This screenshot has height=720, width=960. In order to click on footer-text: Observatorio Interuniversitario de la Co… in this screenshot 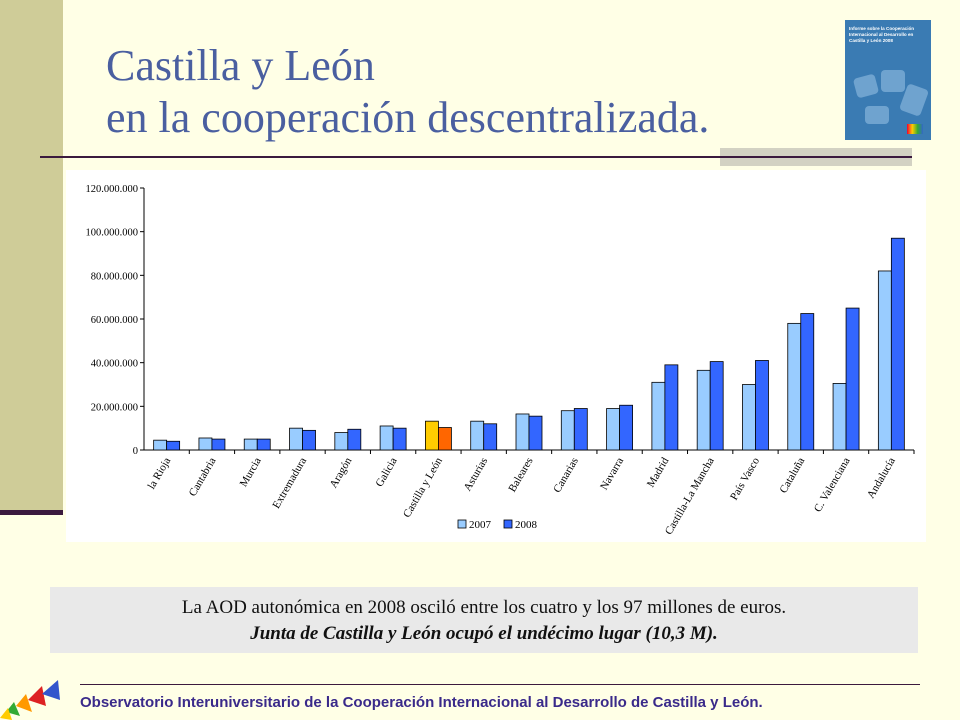, I will do `click(421, 702)`.